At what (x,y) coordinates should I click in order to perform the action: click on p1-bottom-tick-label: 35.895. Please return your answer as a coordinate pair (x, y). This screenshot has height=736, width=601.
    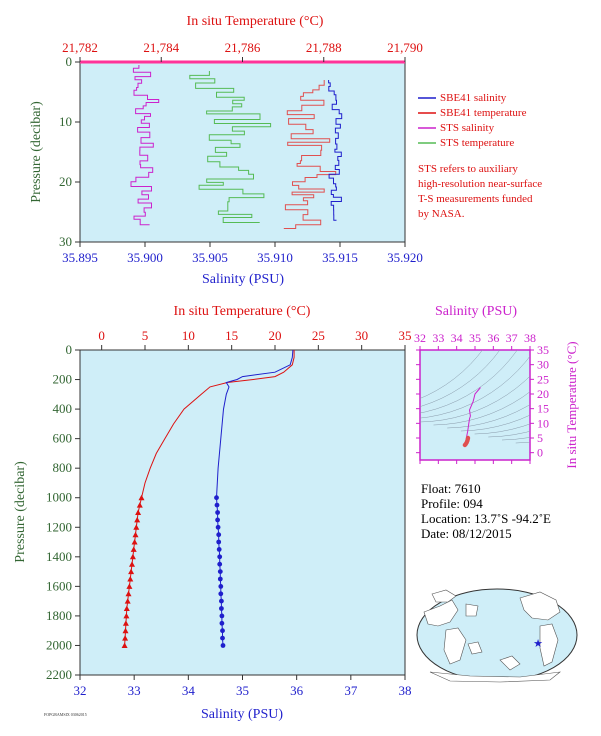
    Looking at the image, I should click on (80, 257).